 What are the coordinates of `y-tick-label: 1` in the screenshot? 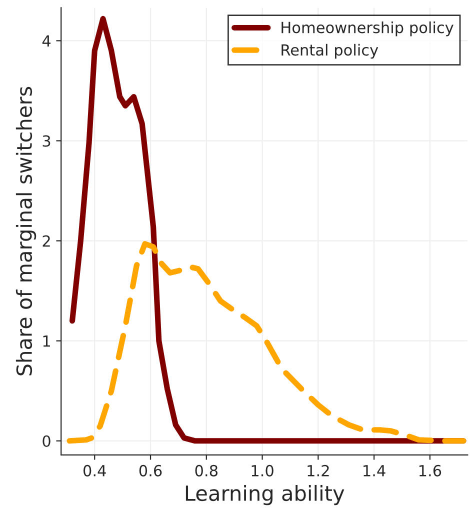 It's located at (46, 341).